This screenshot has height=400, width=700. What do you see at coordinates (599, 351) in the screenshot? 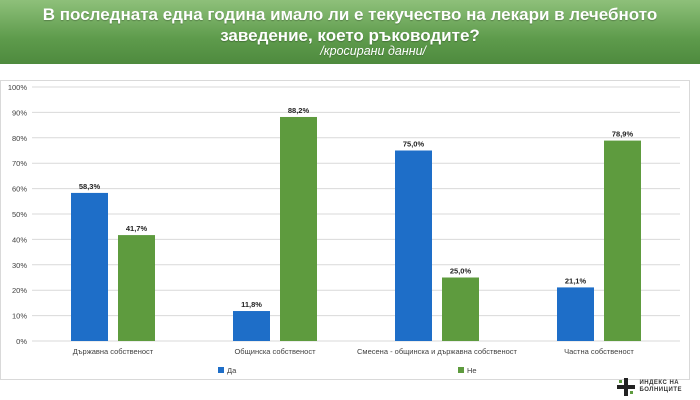
I see `x-category-label: Частна собственост` at bounding box center [599, 351].